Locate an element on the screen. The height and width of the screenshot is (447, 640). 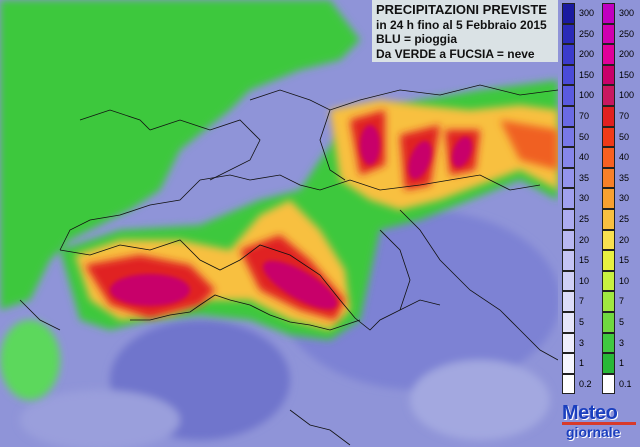
legend-snow-scale: 300 250 200 150 100 70 50 40 35 30 25 20 15 10 7 5 3 1 0.2 is located at coordinates (578, 200).